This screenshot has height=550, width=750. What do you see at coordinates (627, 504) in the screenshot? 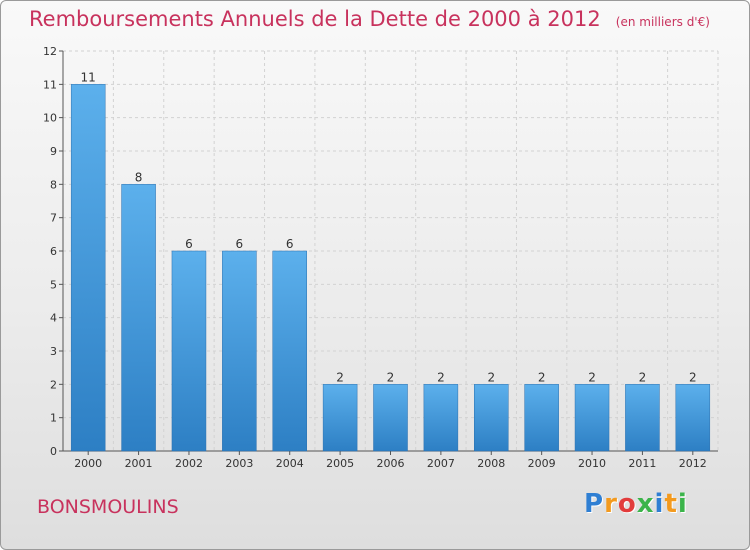
I see `logo-letter: o` at bounding box center [627, 504].